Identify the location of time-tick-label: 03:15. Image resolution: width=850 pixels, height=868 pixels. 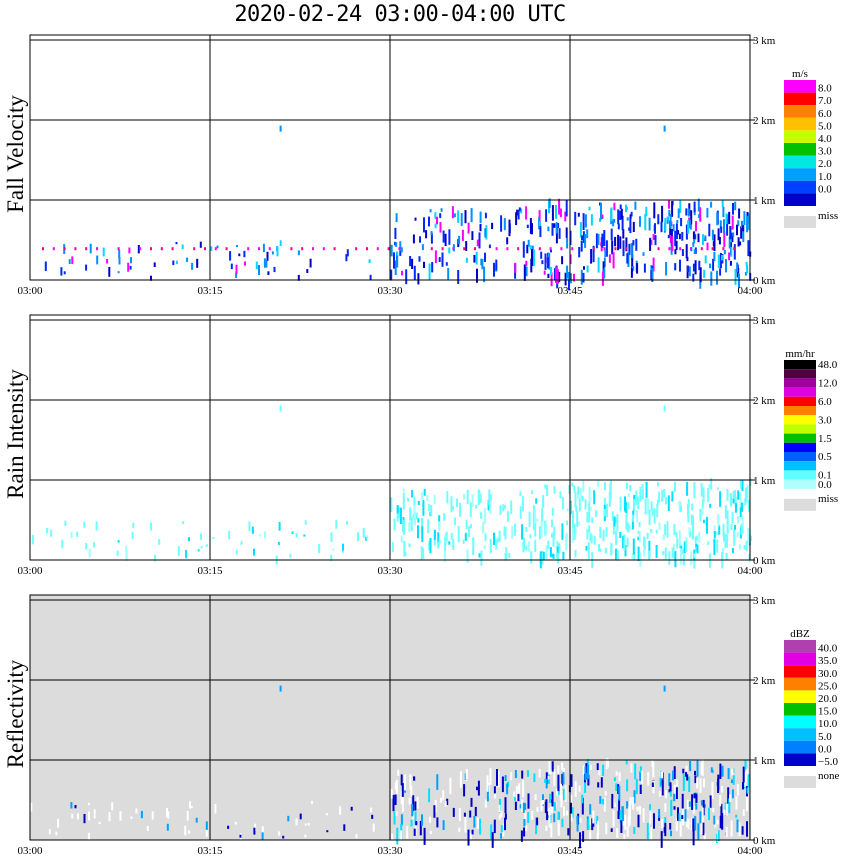
(210, 571).